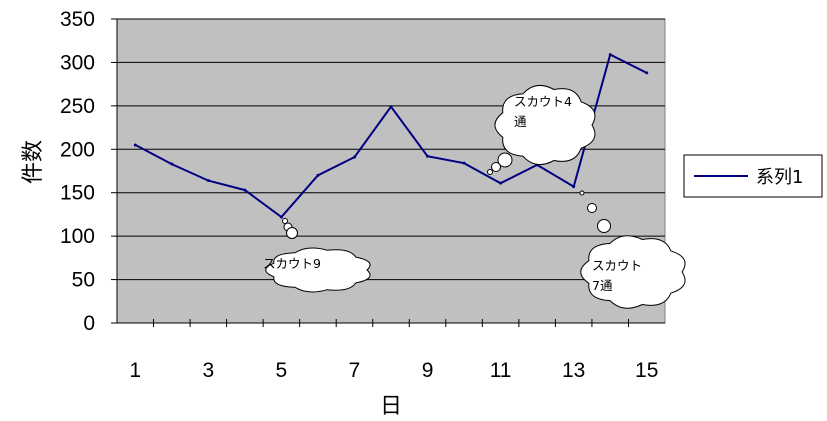  What do you see at coordinates (77, 149) in the screenshot?
I see `y-tick-label: 200` at bounding box center [77, 149].